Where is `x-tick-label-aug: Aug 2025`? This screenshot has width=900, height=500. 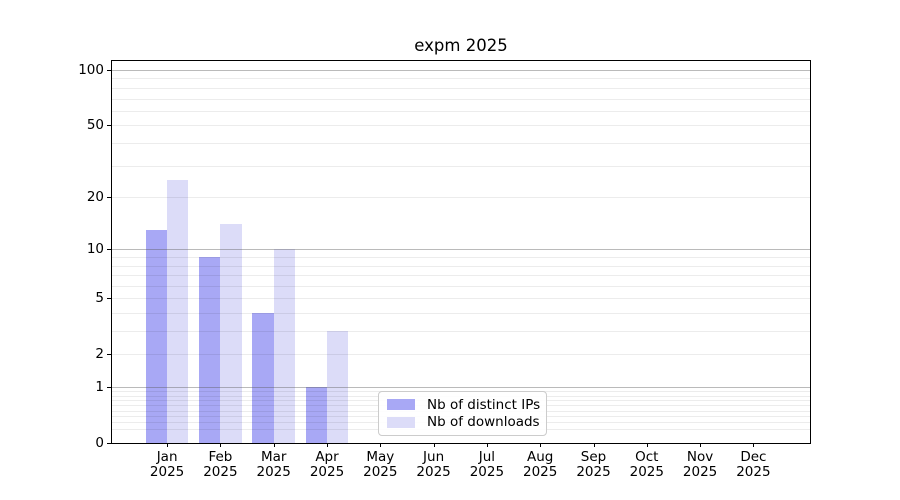 x-tick-label-aug: Aug 2025 is located at coordinates (540, 464).